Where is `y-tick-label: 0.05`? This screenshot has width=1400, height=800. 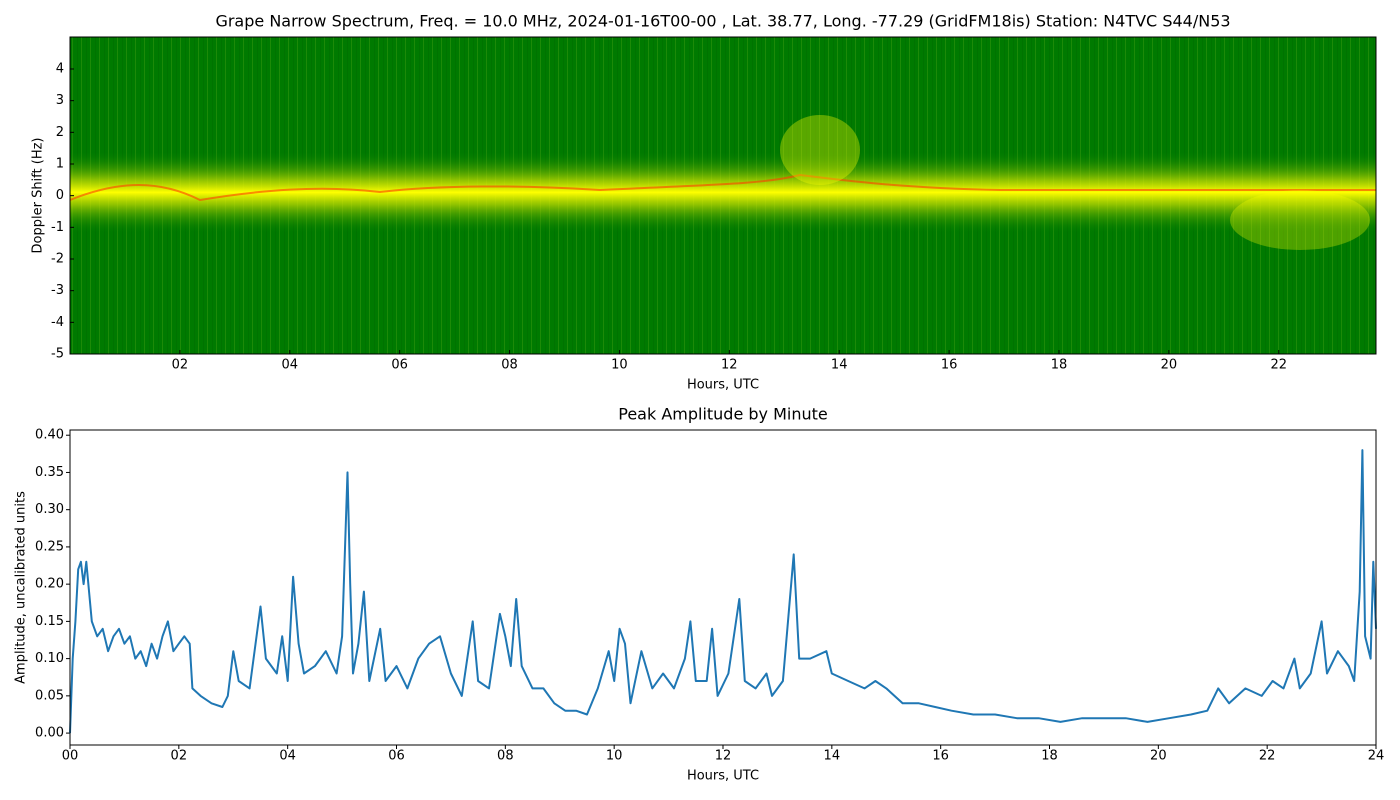
y-tick-label: 0.05 is located at coordinates (49, 695).